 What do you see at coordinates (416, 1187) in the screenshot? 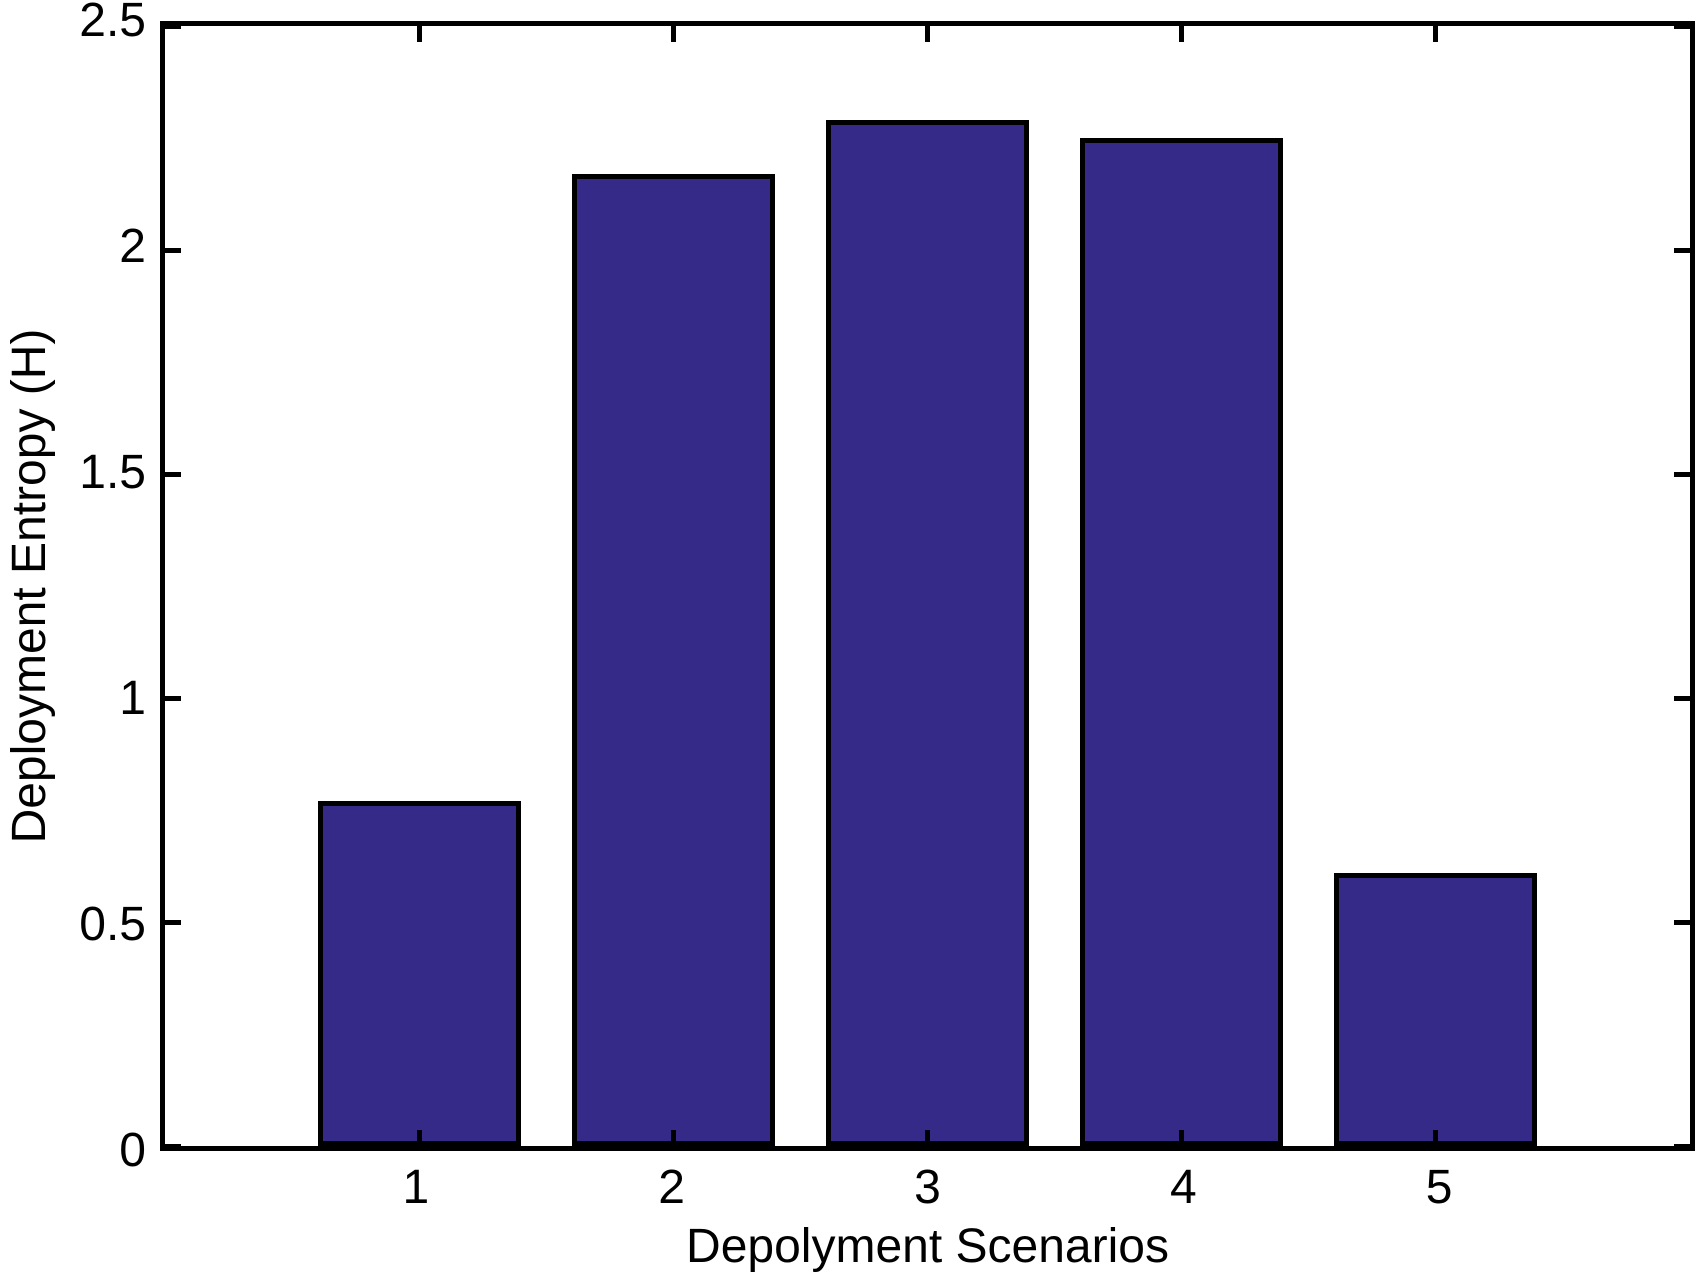
I see `x-tick-label-1: 1` at bounding box center [416, 1187].